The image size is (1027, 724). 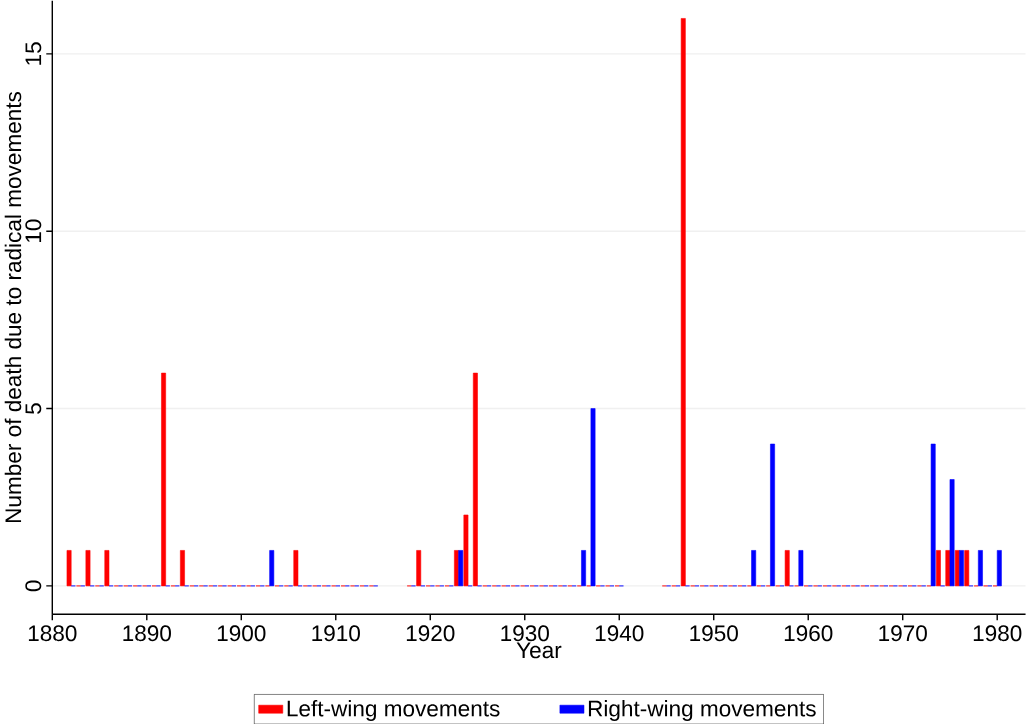 I want to click on x-tick-label: 1950, so click(x=714, y=633).